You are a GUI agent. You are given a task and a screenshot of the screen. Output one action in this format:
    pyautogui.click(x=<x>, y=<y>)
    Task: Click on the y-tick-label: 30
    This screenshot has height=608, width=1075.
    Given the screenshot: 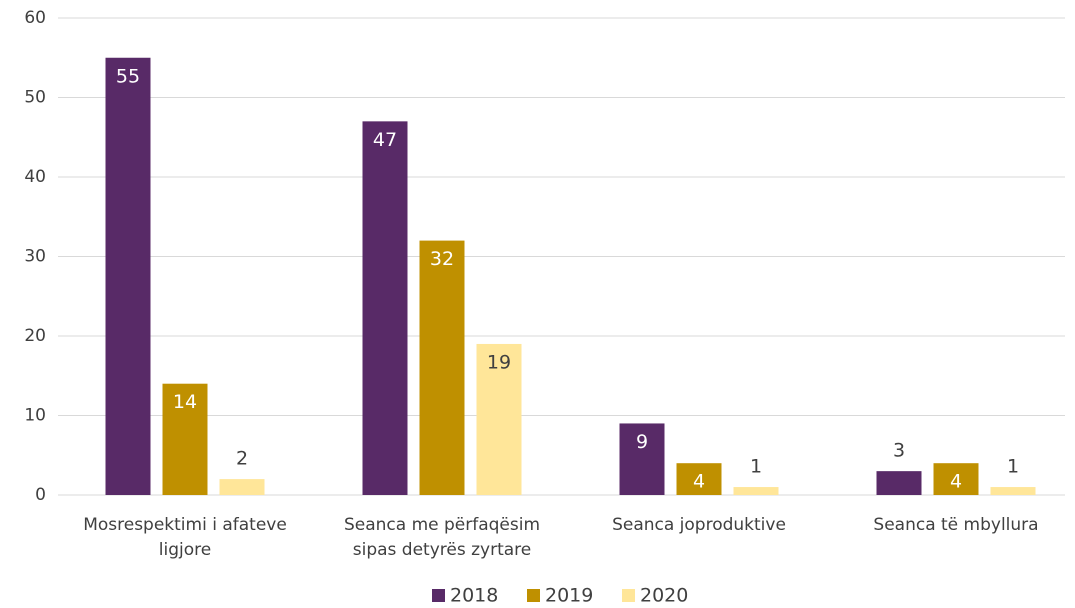 What is the action you would take?
    pyautogui.click(x=35, y=257)
    